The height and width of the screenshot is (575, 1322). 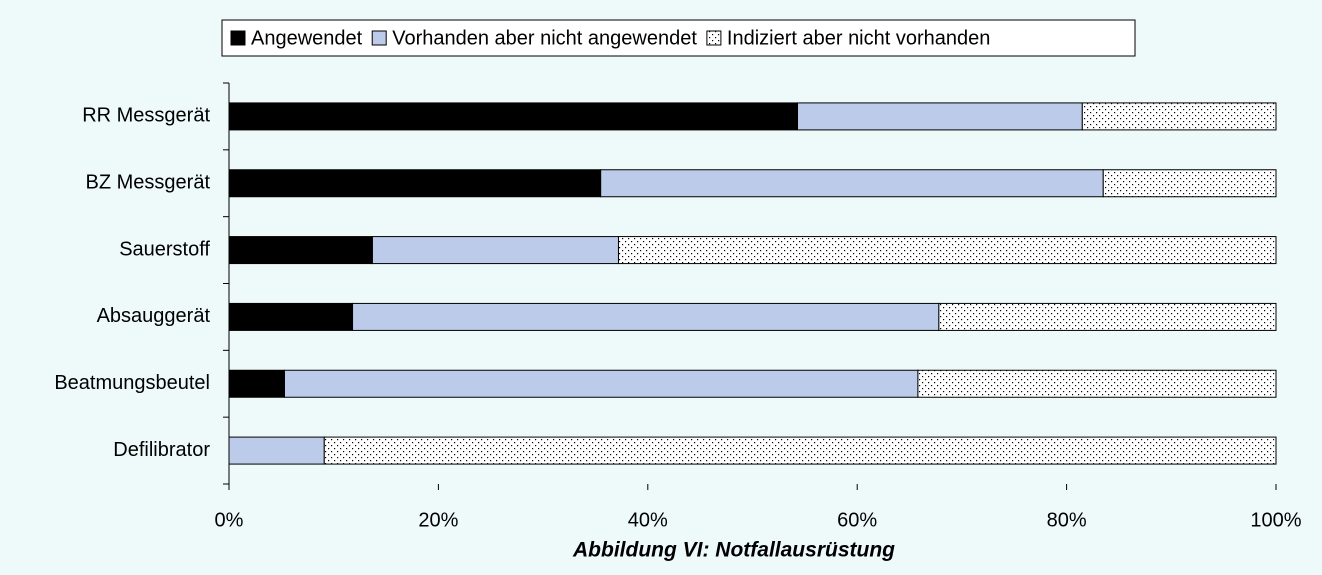 What do you see at coordinates (307, 38) in the screenshot?
I see `legend-label: Angewendet` at bounding box center [307, 38].